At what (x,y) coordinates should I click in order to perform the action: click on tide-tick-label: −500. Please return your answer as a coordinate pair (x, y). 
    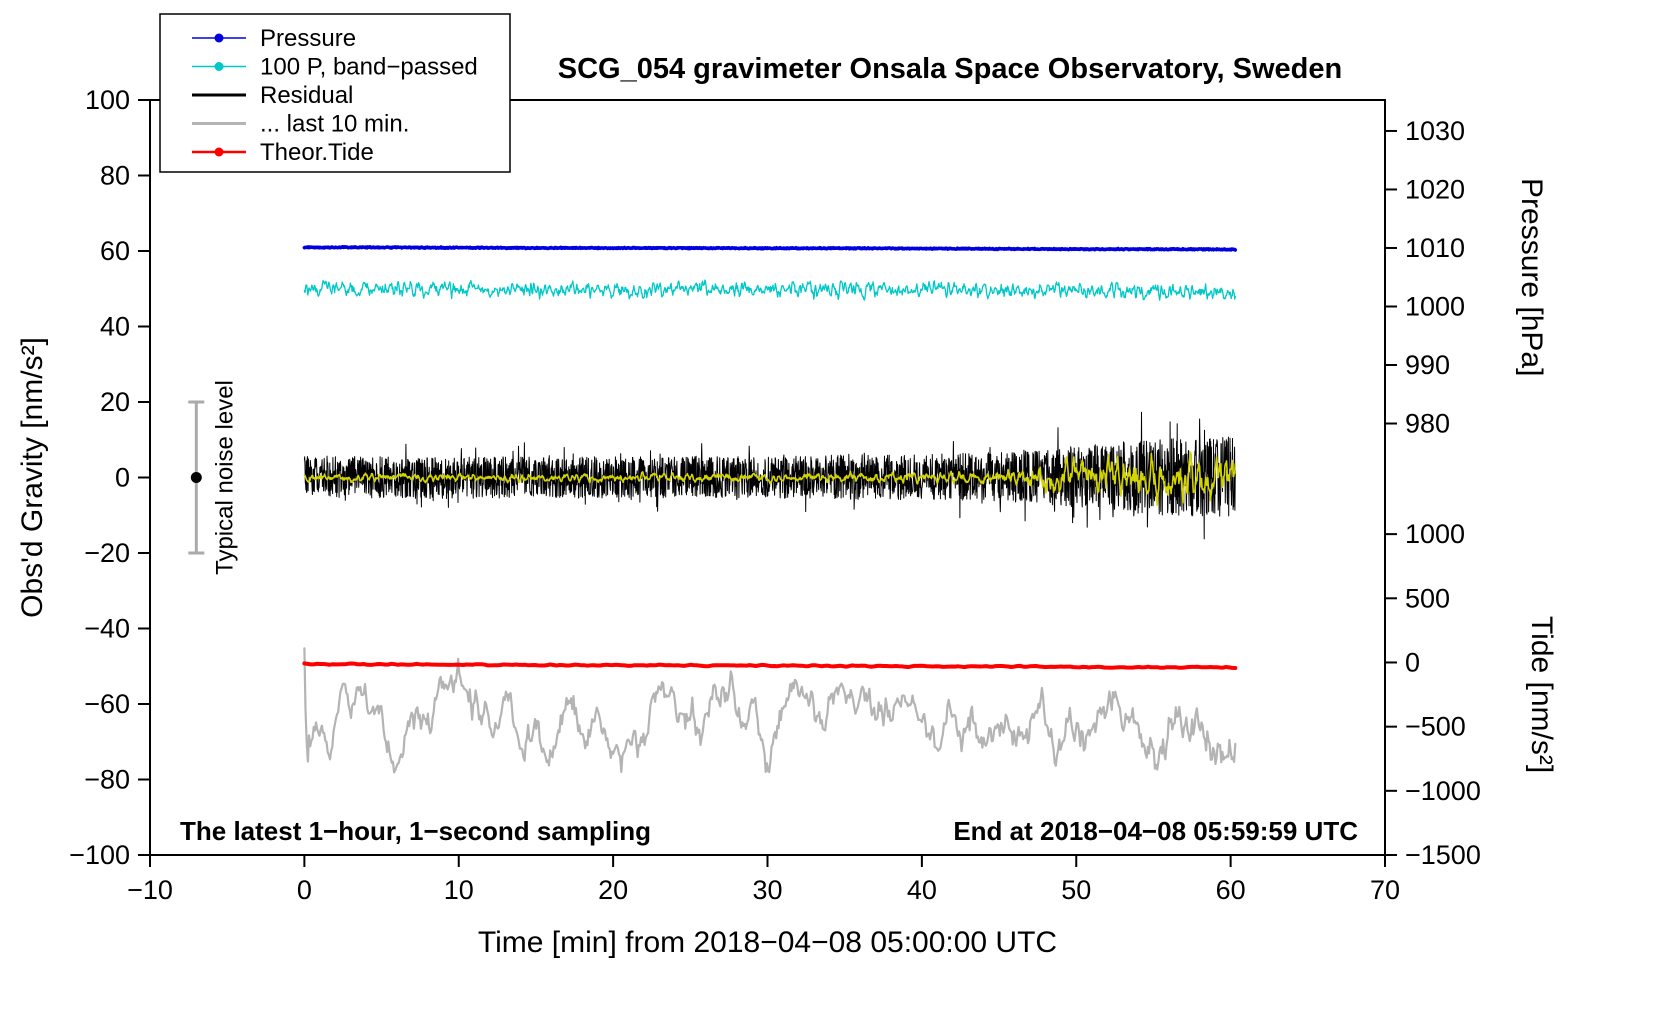
    Looking at the image, I should click on (1435, 727).